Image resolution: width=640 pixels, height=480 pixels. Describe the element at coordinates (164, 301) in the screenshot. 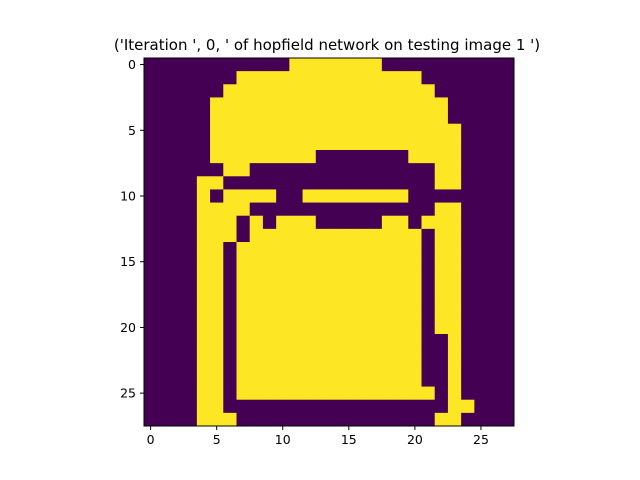

I see `heatmap-cell-r18-c1` at that location.